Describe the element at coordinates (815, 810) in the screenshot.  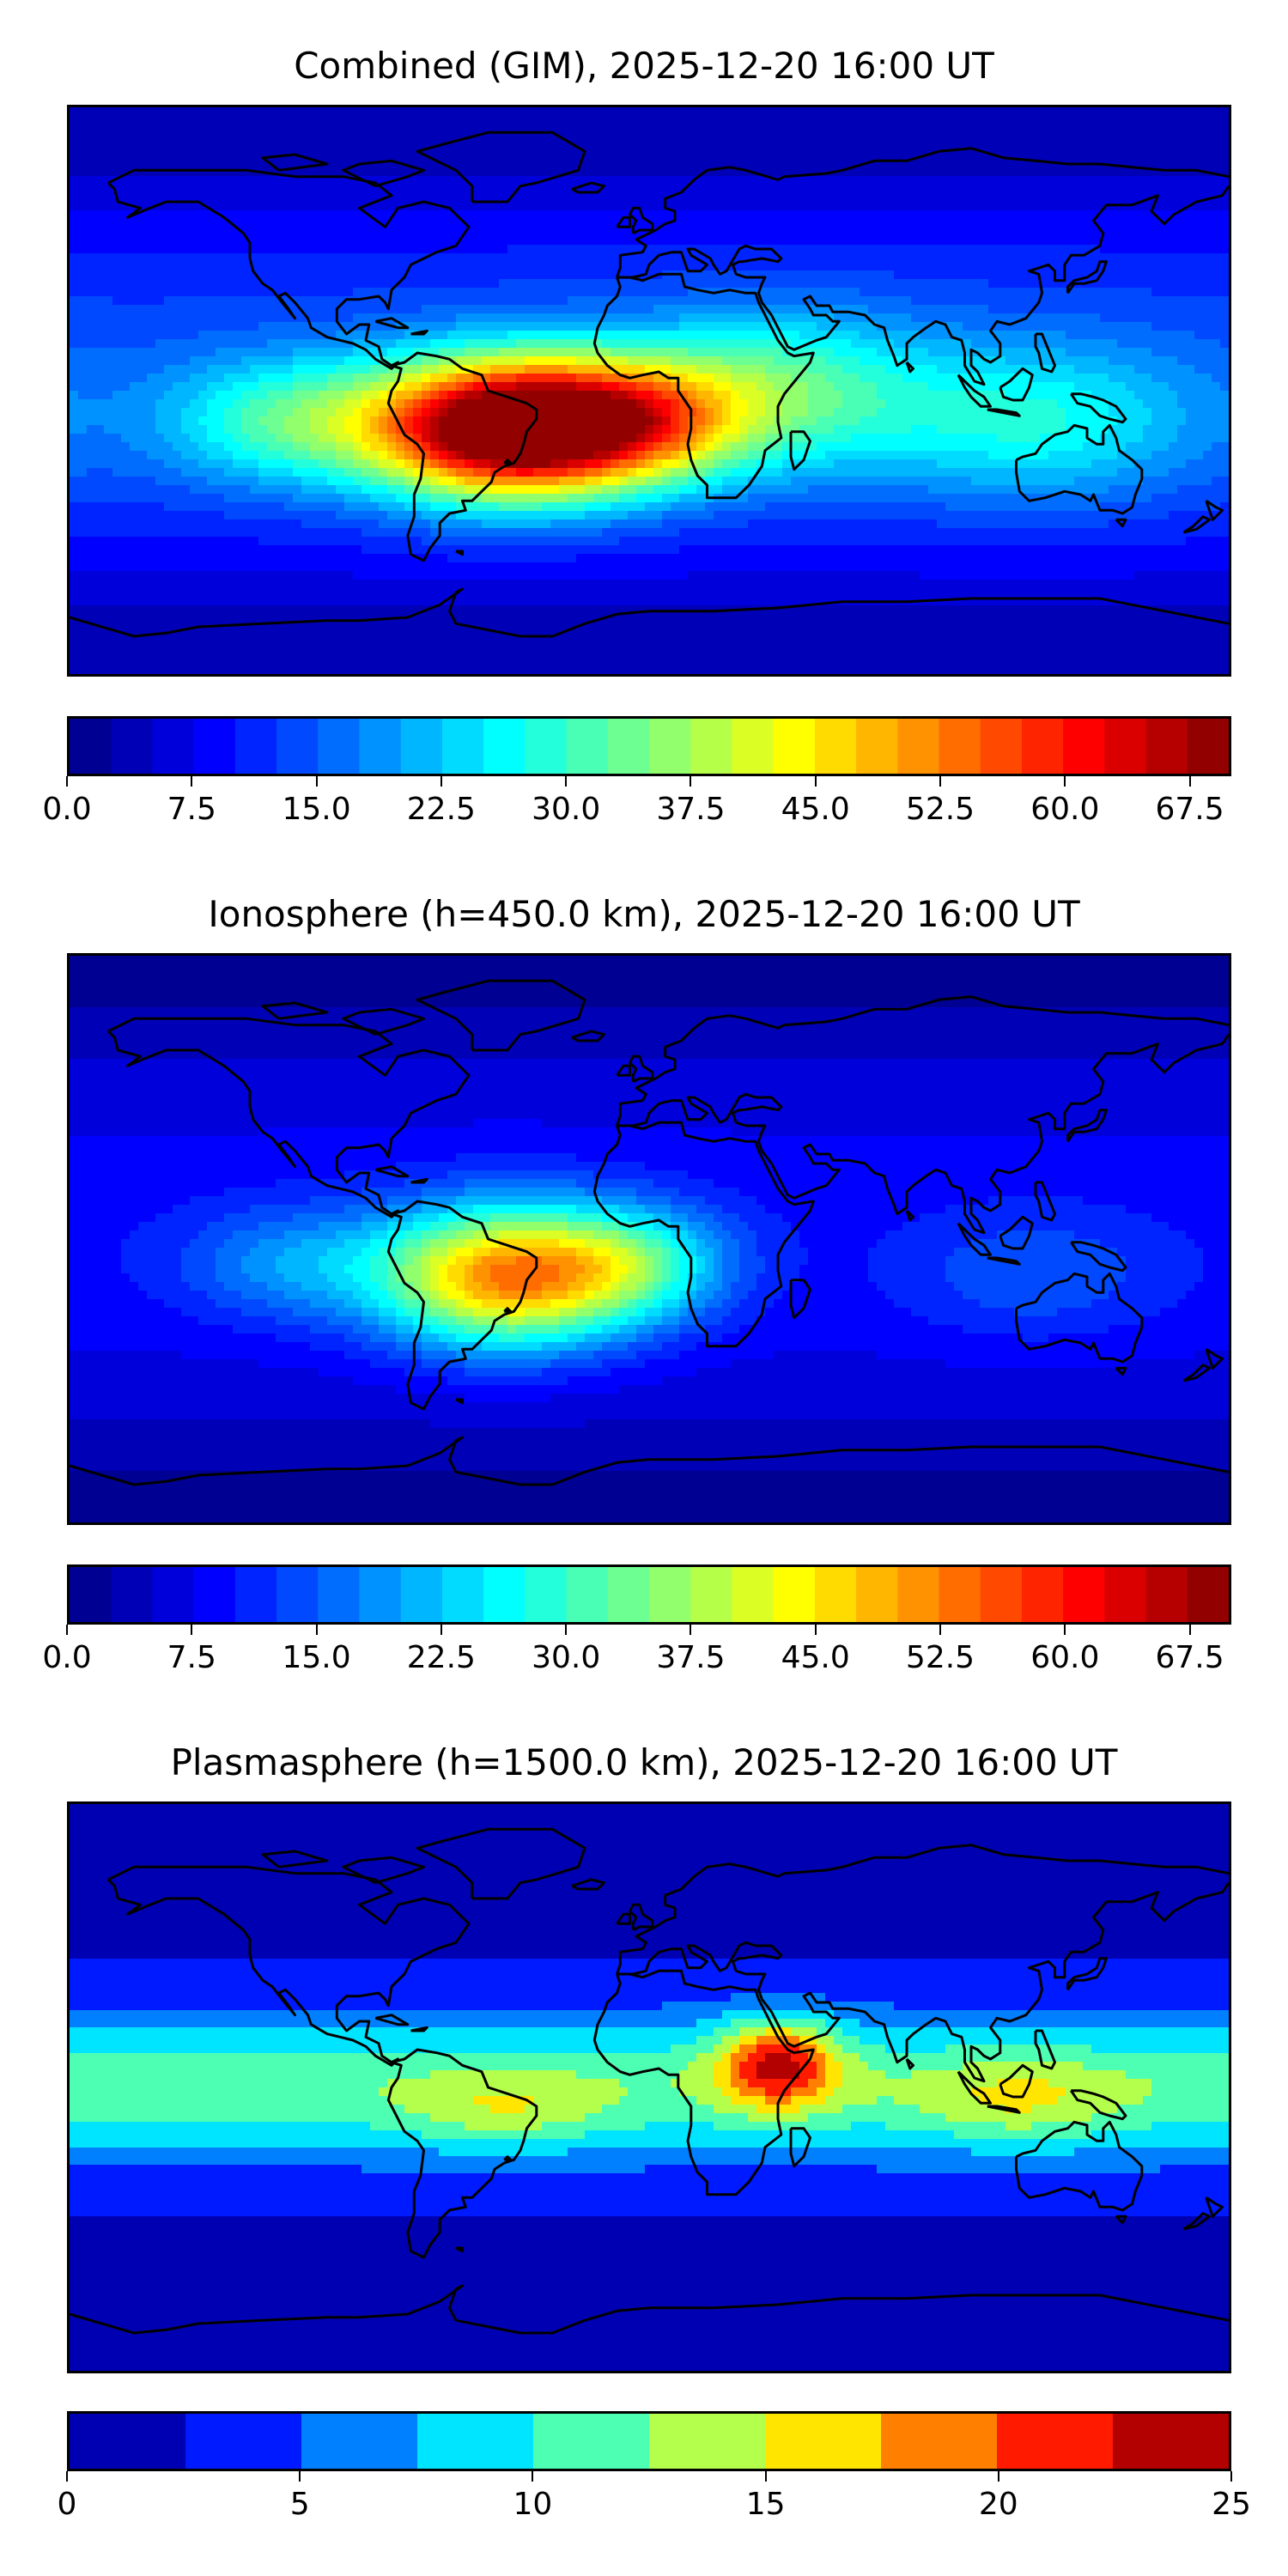
I see `colorbar-tick-label: 45.0` at that location.